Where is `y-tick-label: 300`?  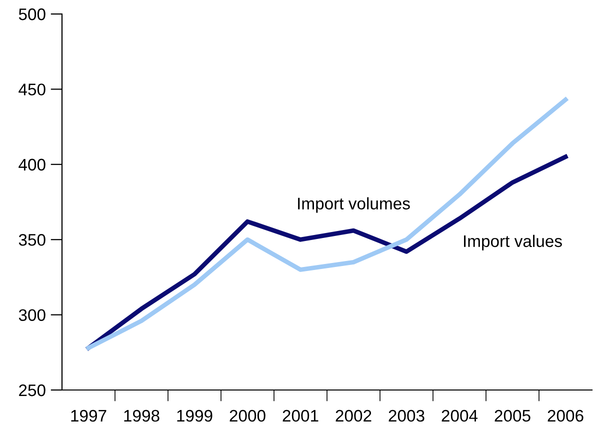
y-tick-label: 300 is located at coordinates (32, 315).